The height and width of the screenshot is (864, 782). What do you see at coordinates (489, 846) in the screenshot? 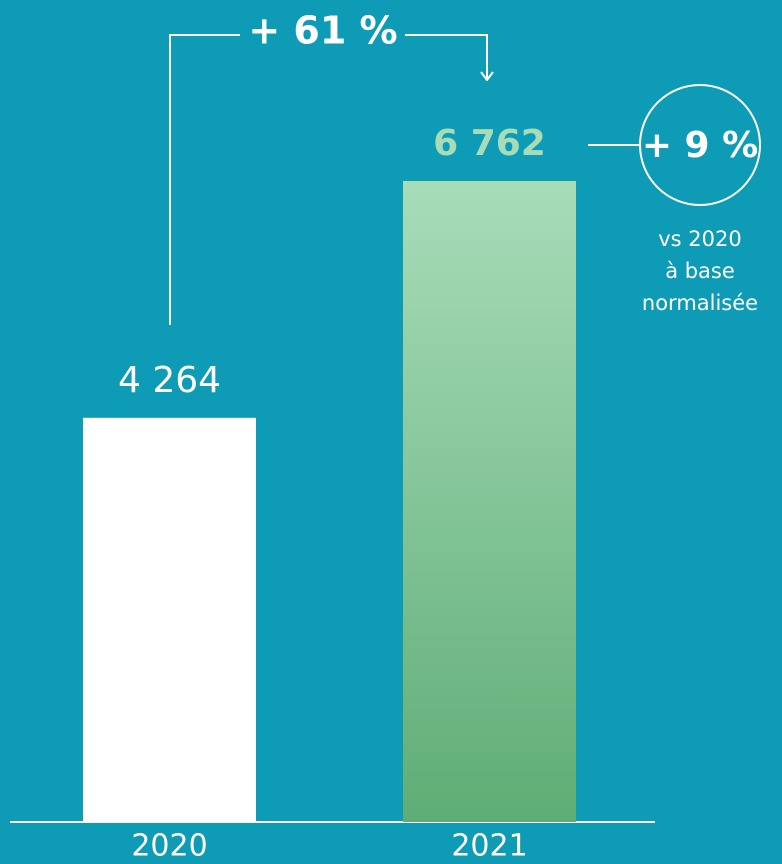
I see `x-tick-label: 2021` at bounding box center [489, 846].